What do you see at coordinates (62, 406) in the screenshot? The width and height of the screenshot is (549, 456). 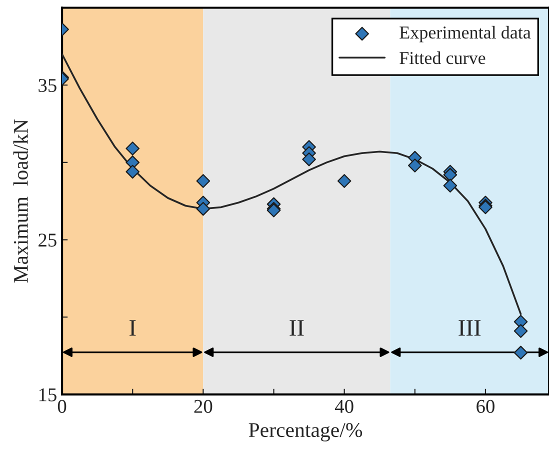 I see `x-tick-label: 0` at bounding box center [62, 406].